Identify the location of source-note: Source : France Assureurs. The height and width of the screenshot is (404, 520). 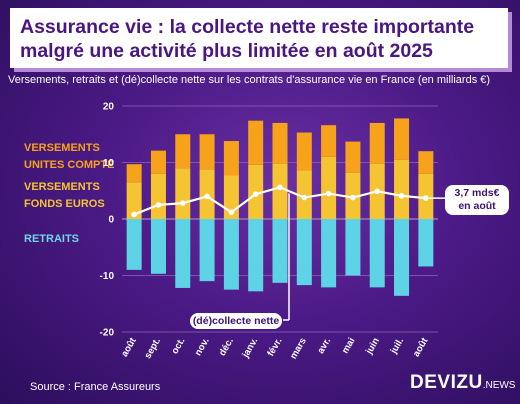
(95, 387).